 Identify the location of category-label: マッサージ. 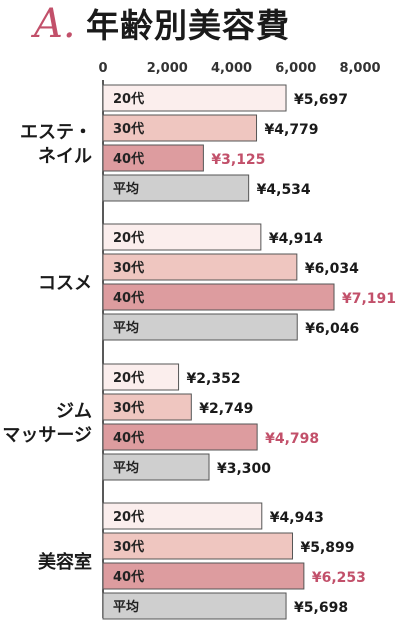
(47, 435).